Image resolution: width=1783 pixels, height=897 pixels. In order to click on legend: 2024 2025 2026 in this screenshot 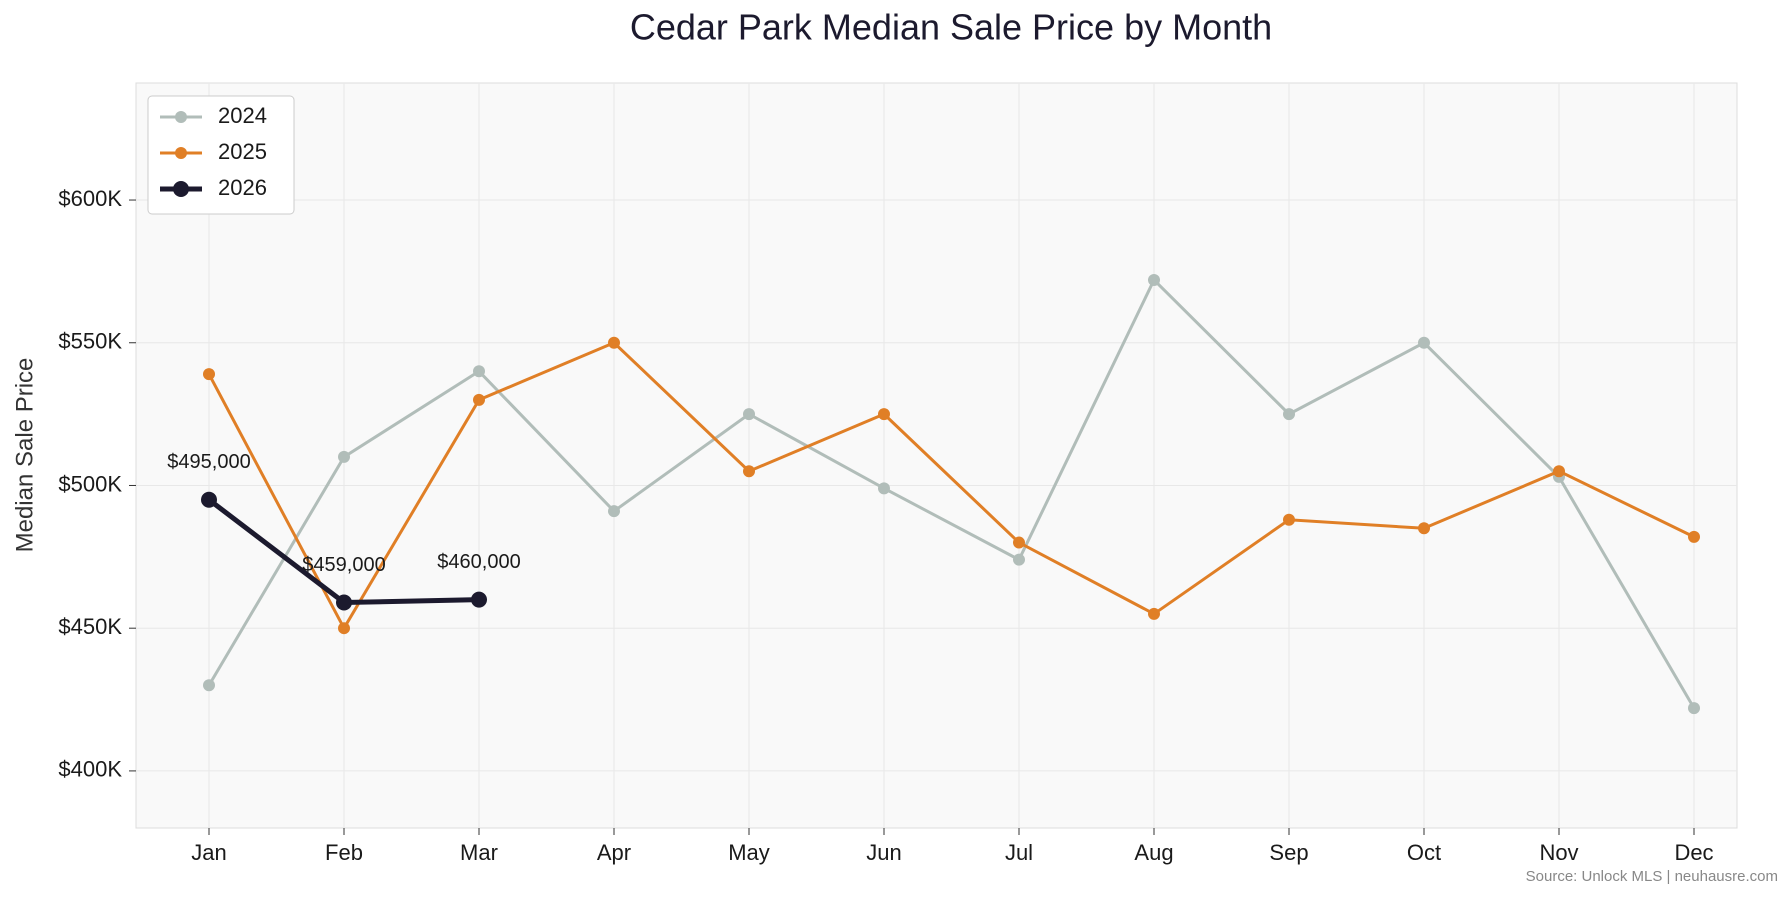, I will do `click(221, 155)`.